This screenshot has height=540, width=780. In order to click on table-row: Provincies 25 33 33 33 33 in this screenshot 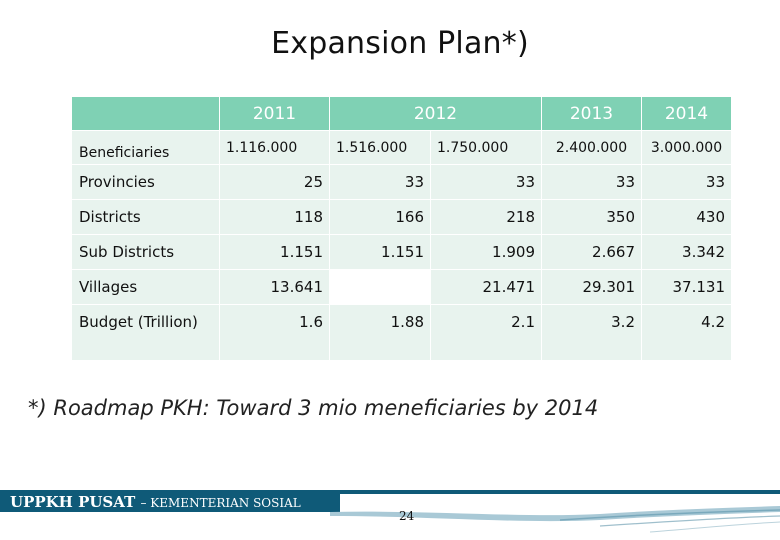, I will do `click(401, 182)`.